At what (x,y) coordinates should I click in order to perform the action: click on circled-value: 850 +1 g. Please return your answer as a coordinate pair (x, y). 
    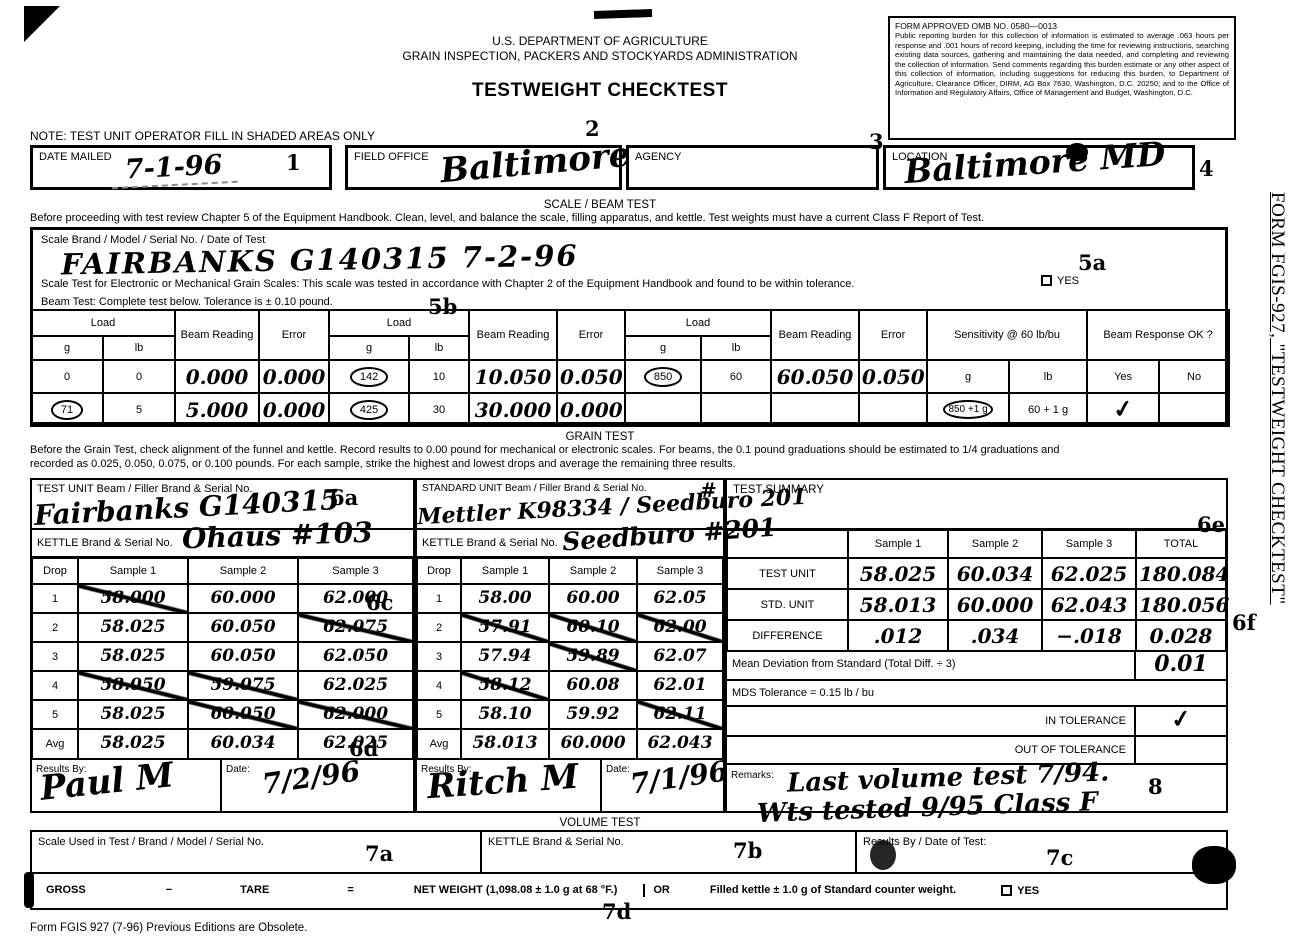
    Looking at the image, I should click on (968, 409).